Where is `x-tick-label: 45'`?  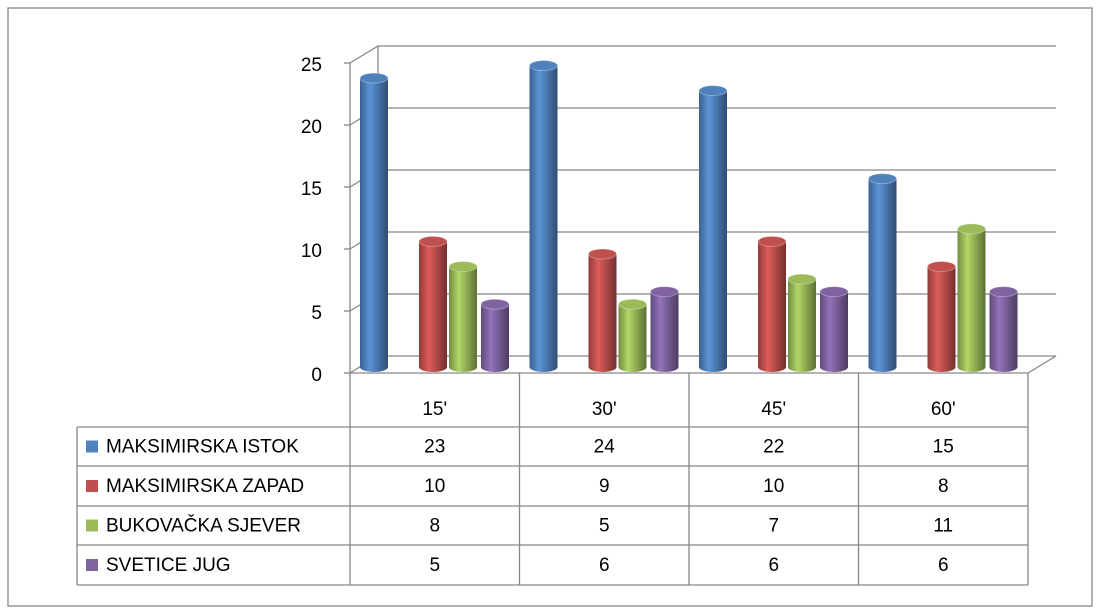 x-tick-label: 45' is located at coordinates (773, 409).